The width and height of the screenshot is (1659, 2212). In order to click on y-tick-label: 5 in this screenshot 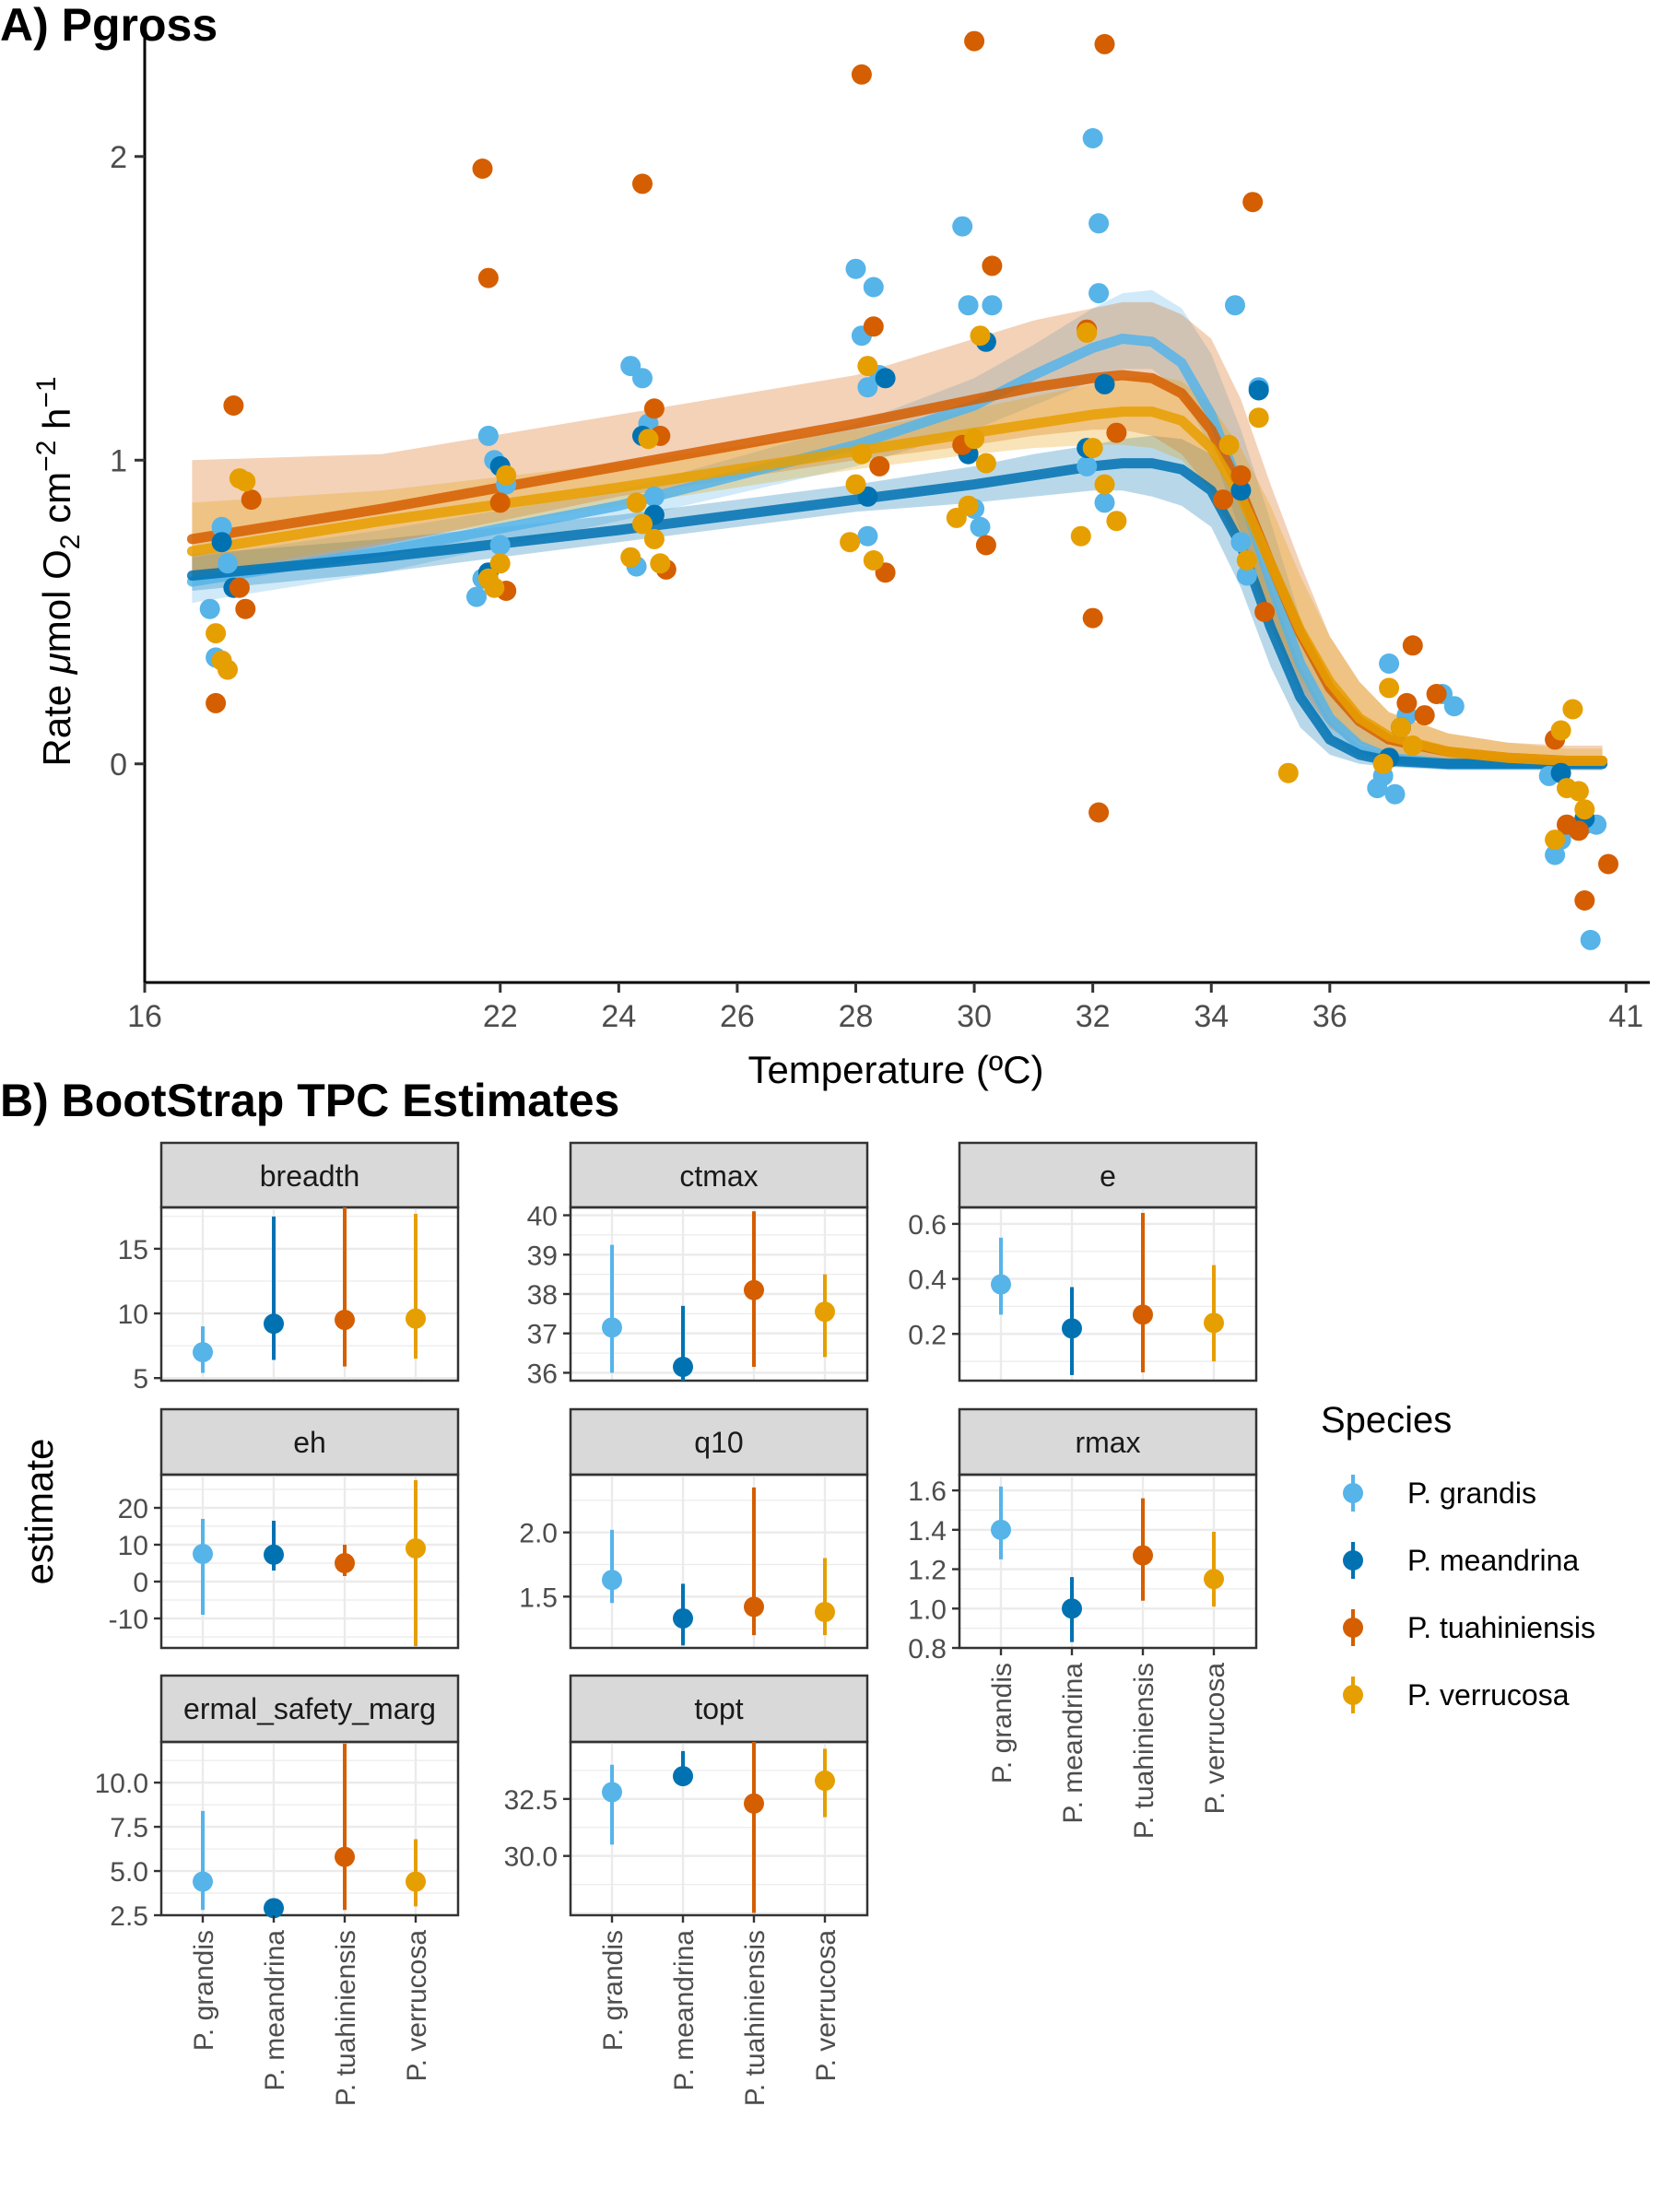, I will do `click(140, 1379)`.